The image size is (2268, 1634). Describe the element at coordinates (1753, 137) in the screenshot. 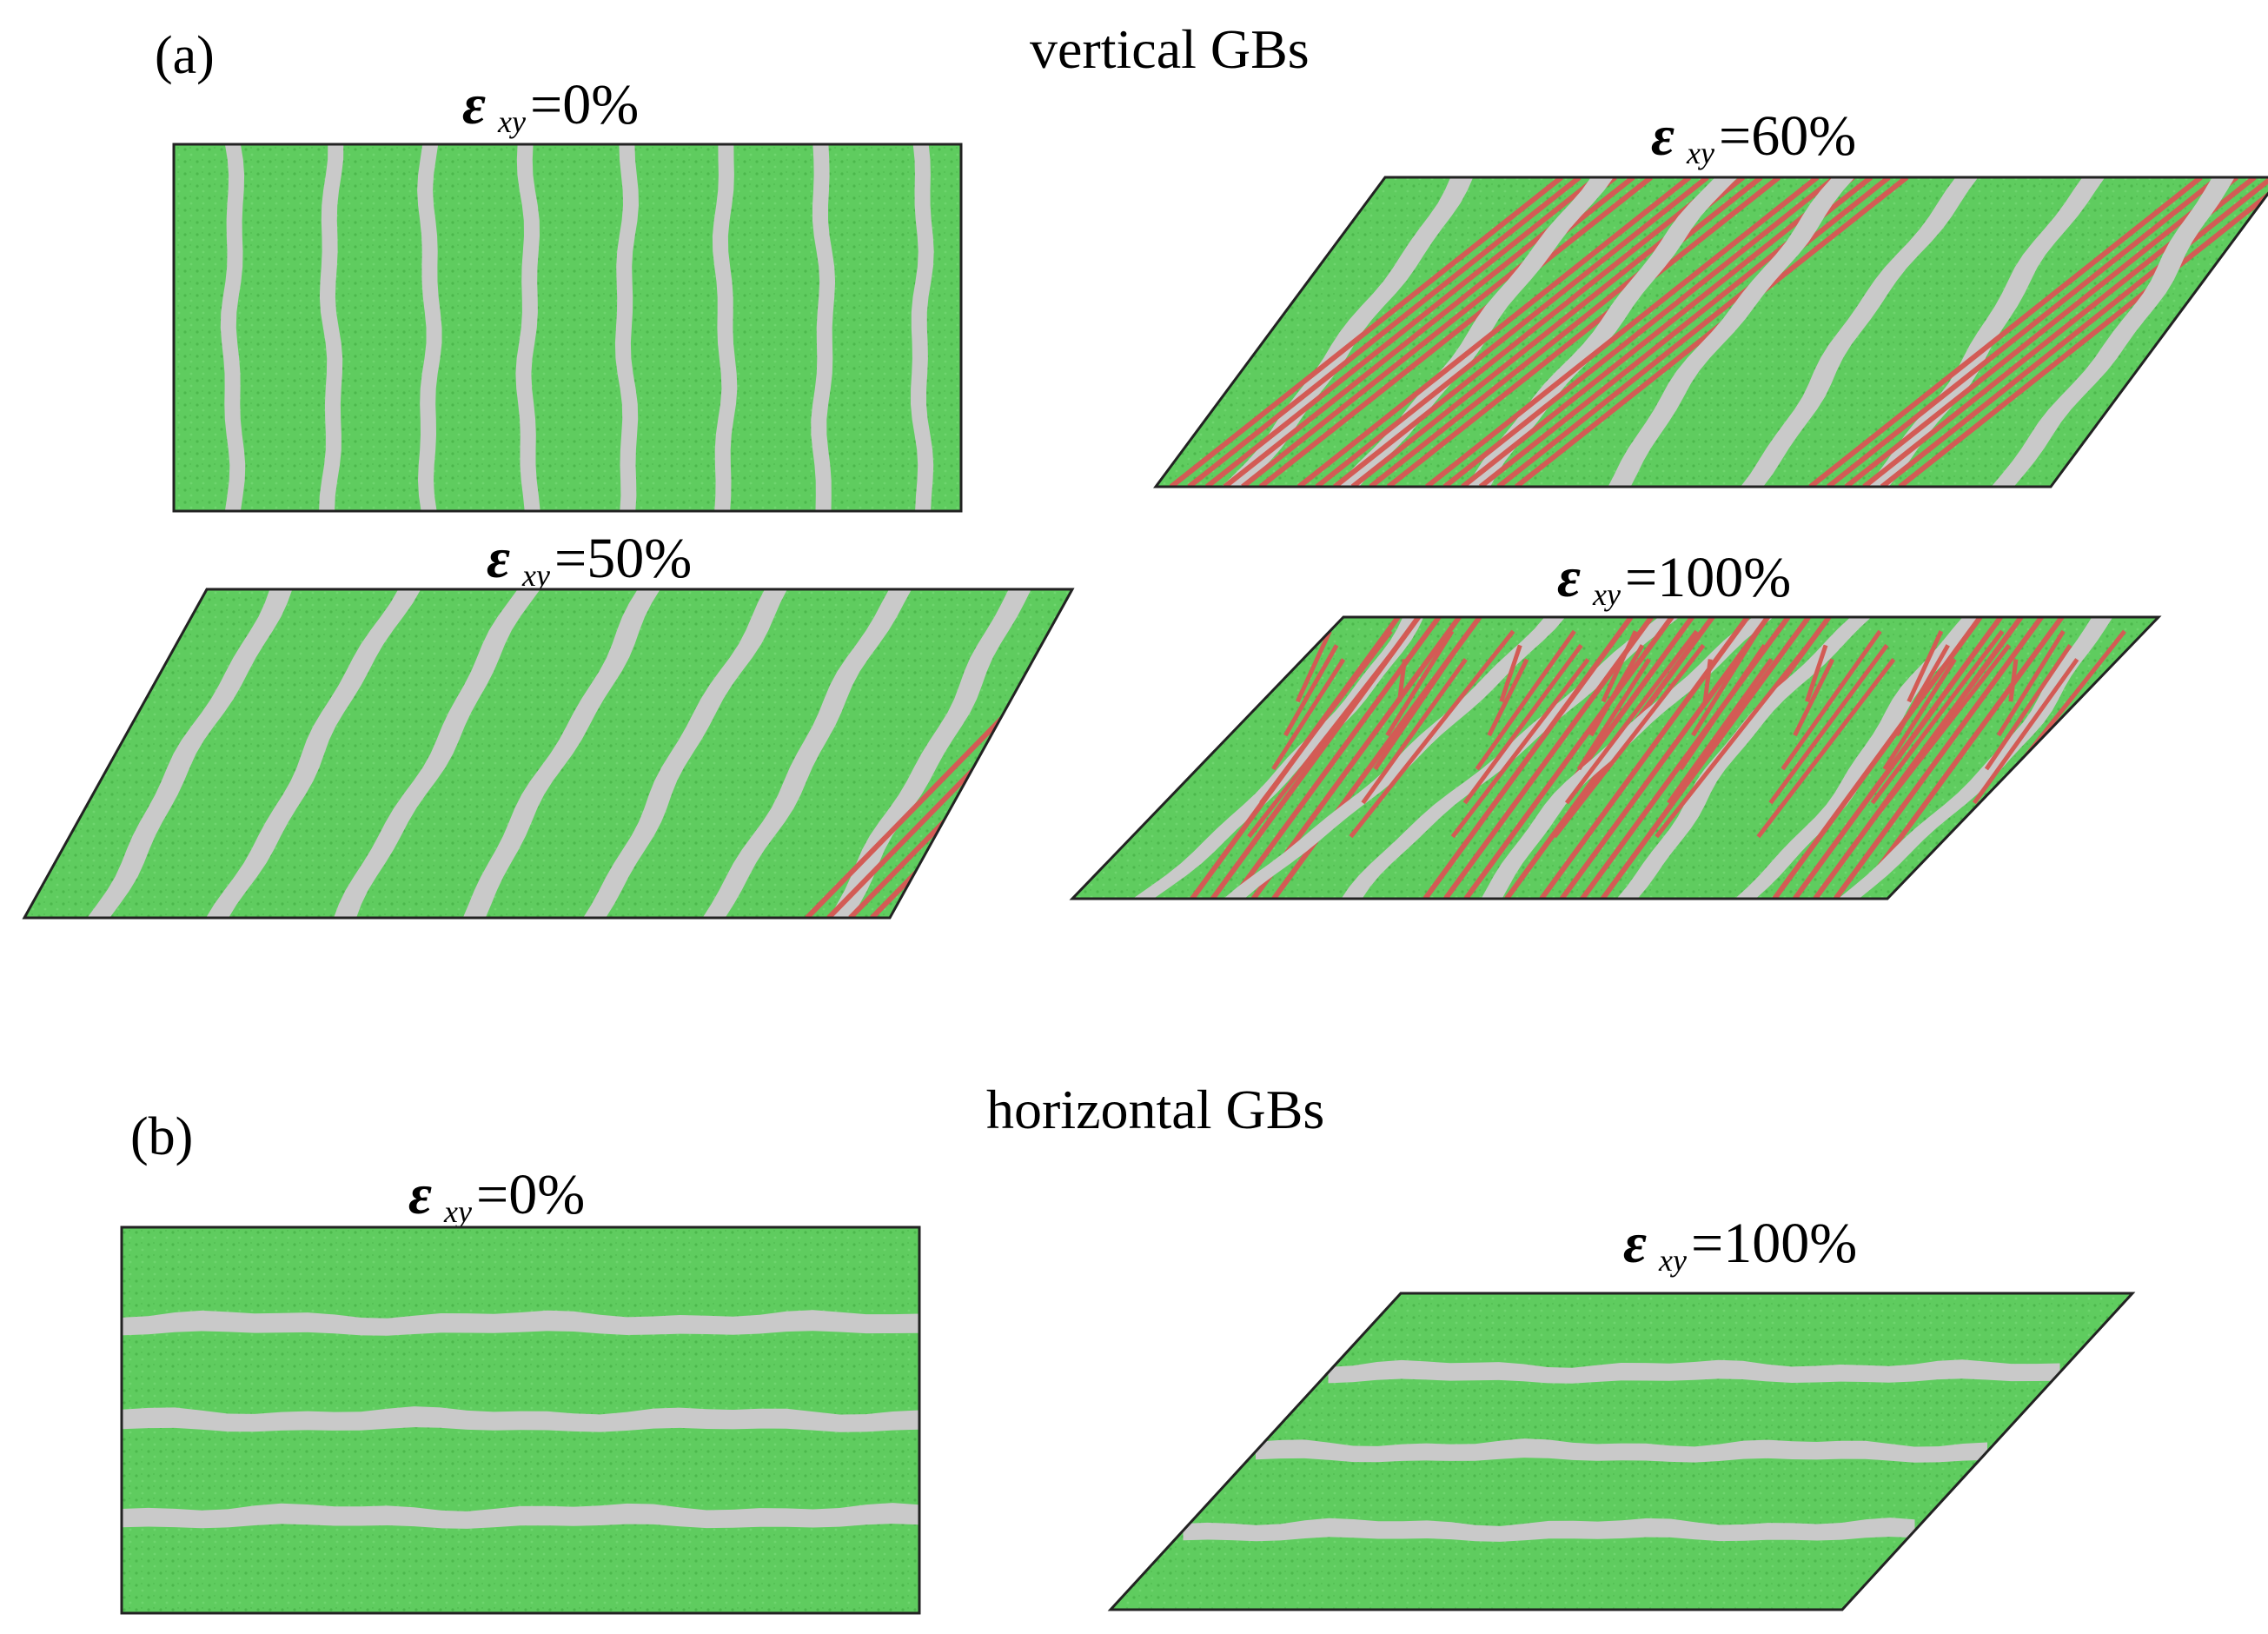

I see `label-a-60: ε xy =60%` at that location.